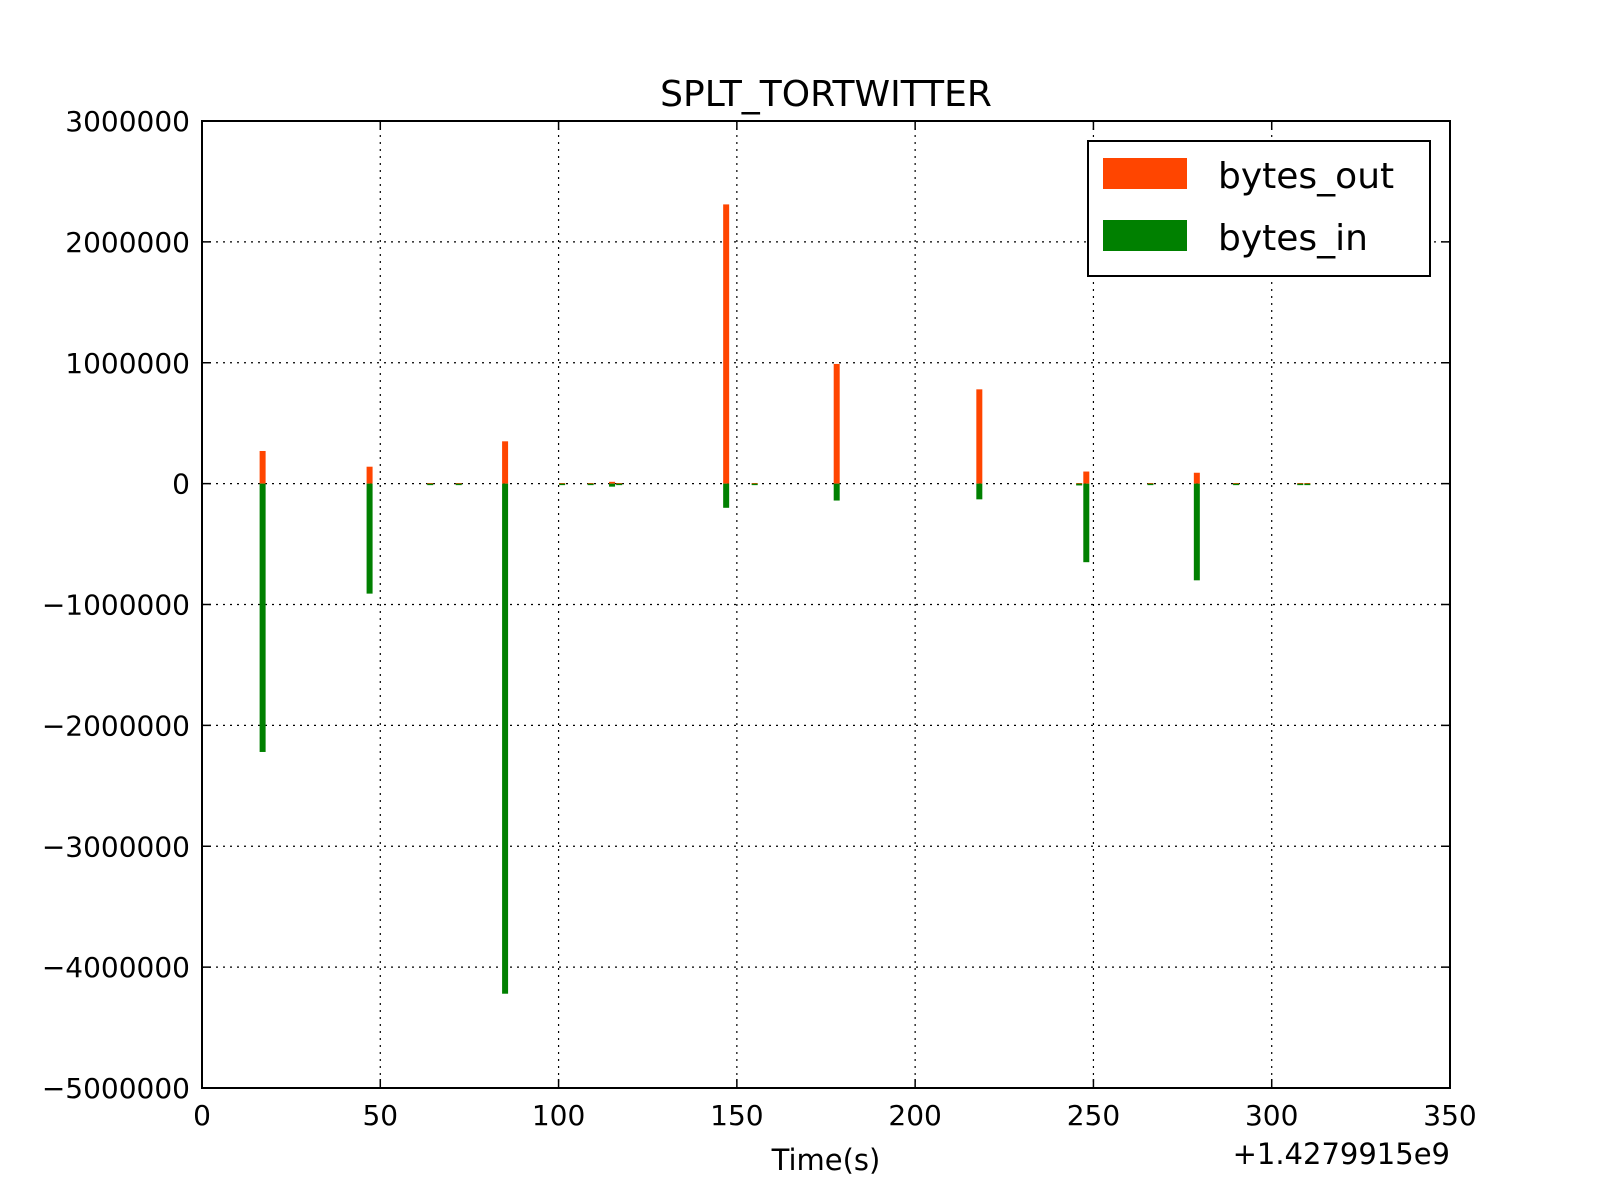 This screenshot has width=1600, height=1200. I want to click on x-tick-label: 100, so click(558, 1115).